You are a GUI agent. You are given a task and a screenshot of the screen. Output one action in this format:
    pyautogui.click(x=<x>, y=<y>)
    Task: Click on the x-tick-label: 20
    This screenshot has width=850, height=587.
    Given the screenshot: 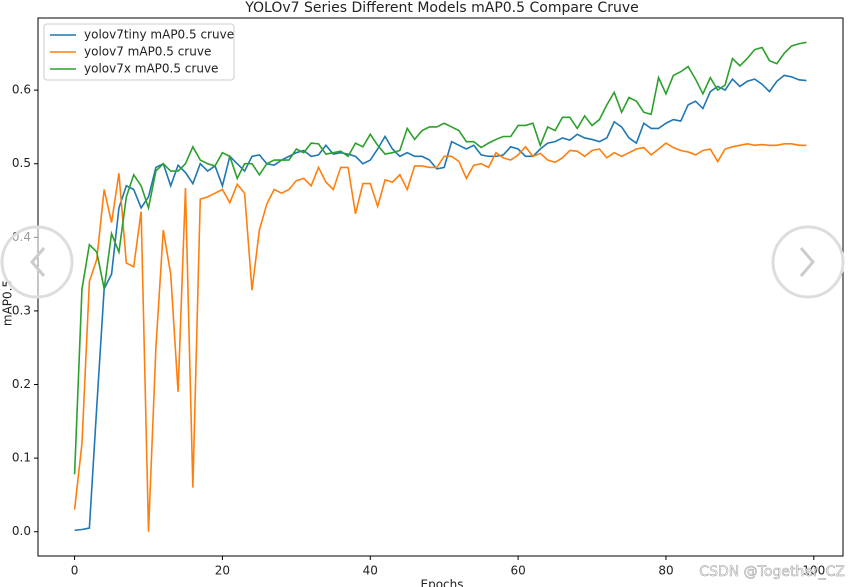 What is the action you would take?
    pyautogui.click(x=222, y=571)
    